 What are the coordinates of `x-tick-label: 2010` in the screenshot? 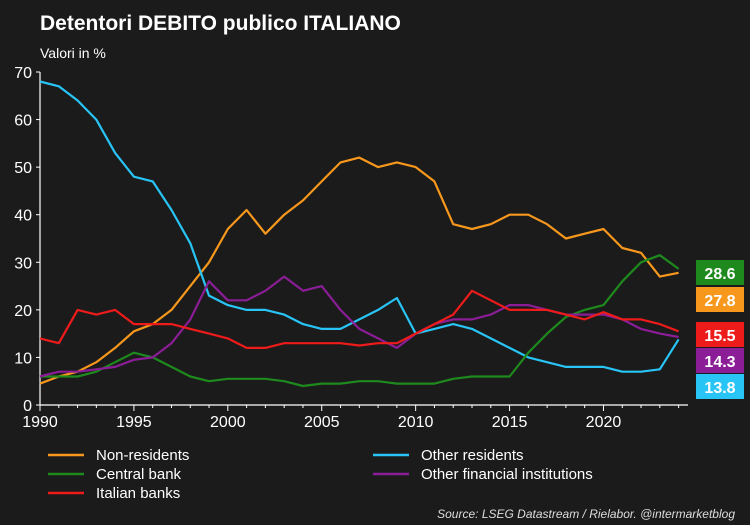 It's located at (416, 422).